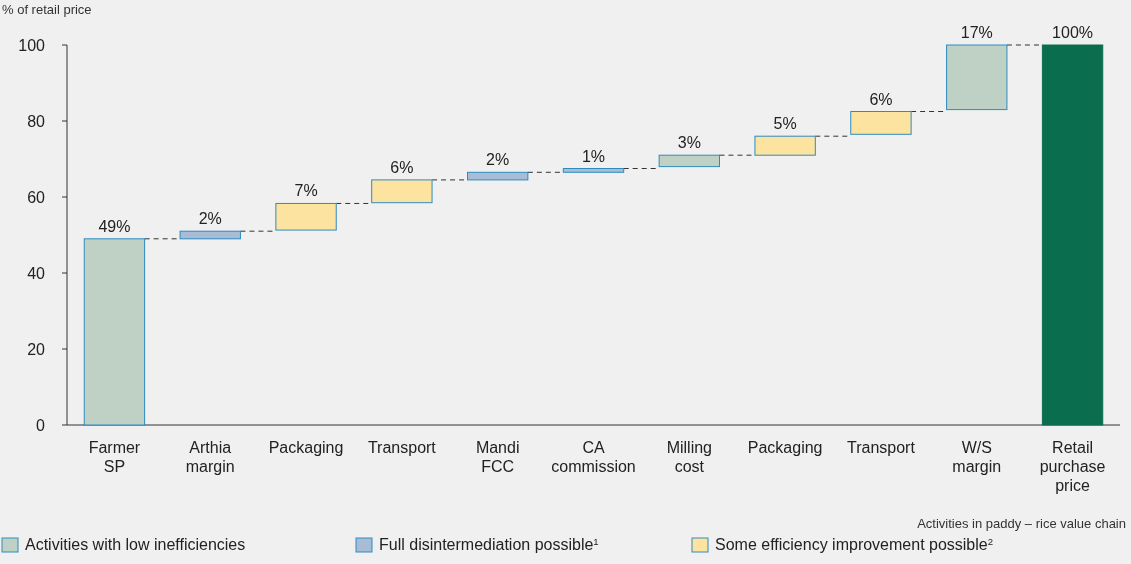 The width and height of the screenshot is (1131, 564). I want to click on legend-label: Activities with low inefficiencies, so click(135, 544).